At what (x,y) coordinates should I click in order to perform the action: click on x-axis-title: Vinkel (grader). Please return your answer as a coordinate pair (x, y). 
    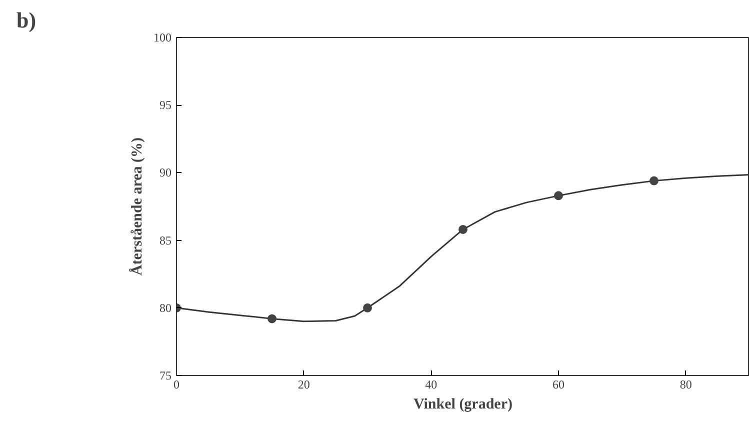
    Looking at the image, I should click on (463, 404).